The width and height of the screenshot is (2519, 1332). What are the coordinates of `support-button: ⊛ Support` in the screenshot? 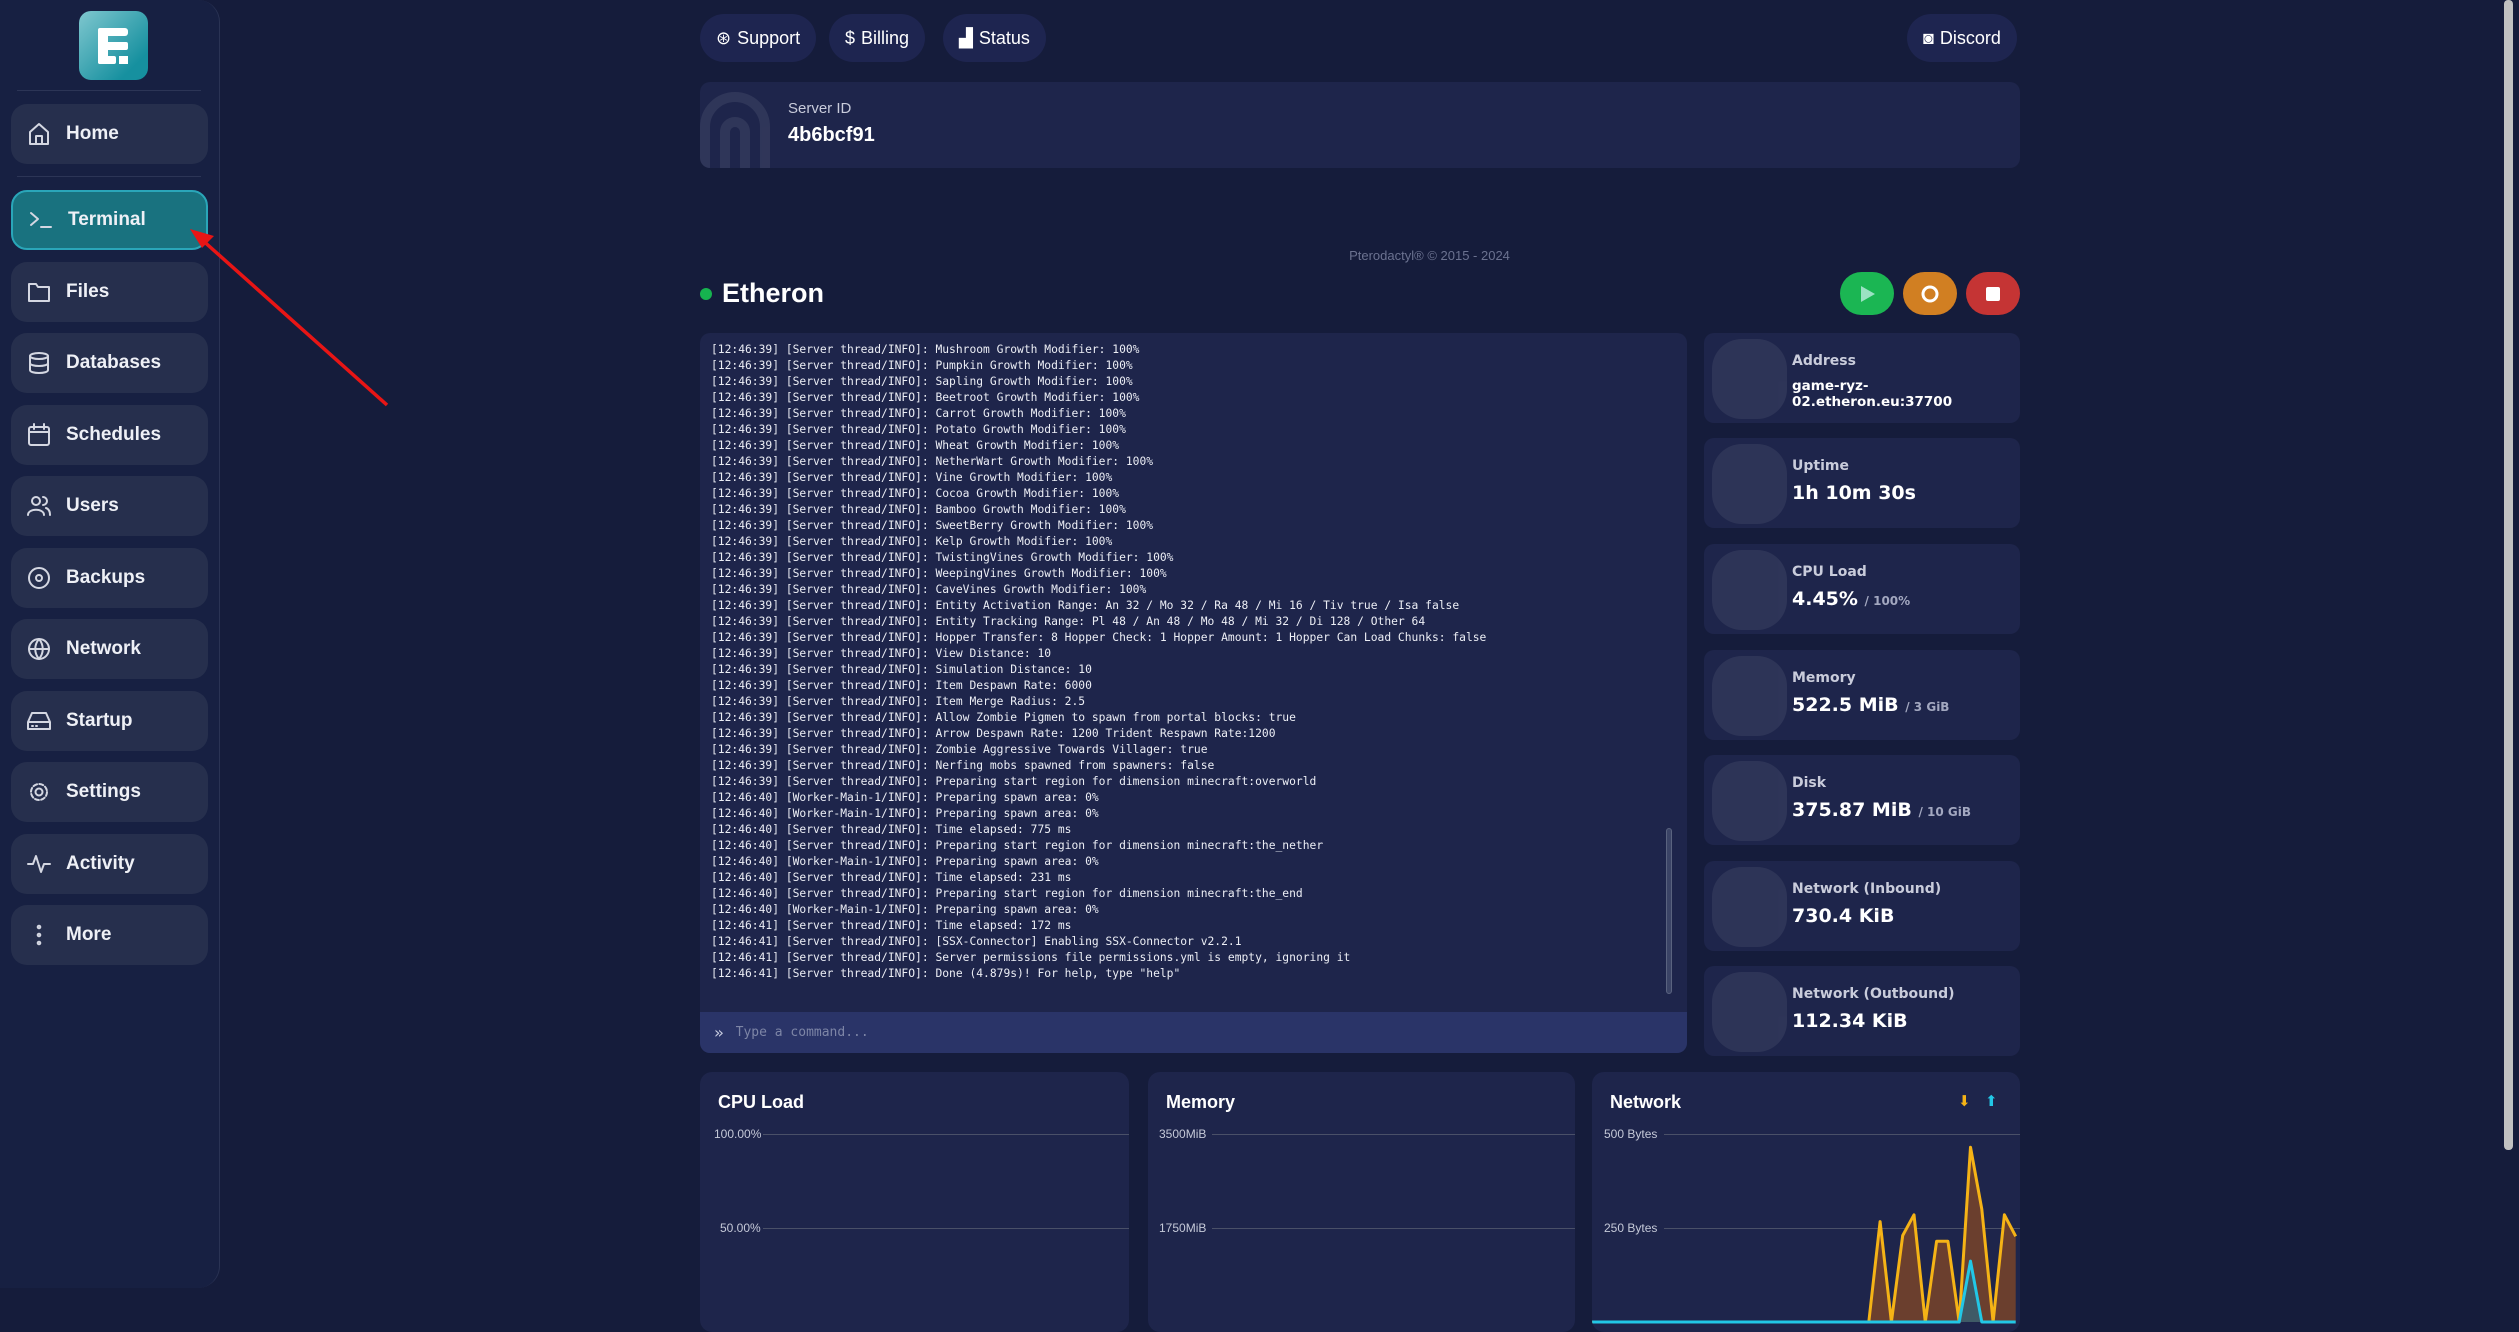 It's located at (758, 38).